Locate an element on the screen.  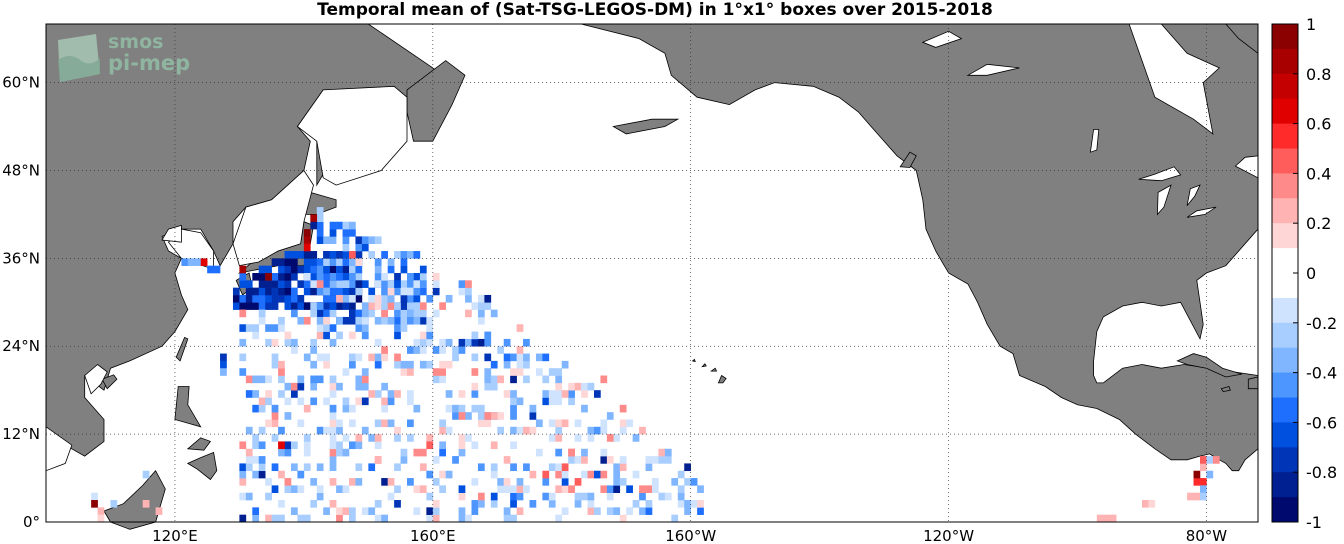
hainan is located at coordinates (109, 382).